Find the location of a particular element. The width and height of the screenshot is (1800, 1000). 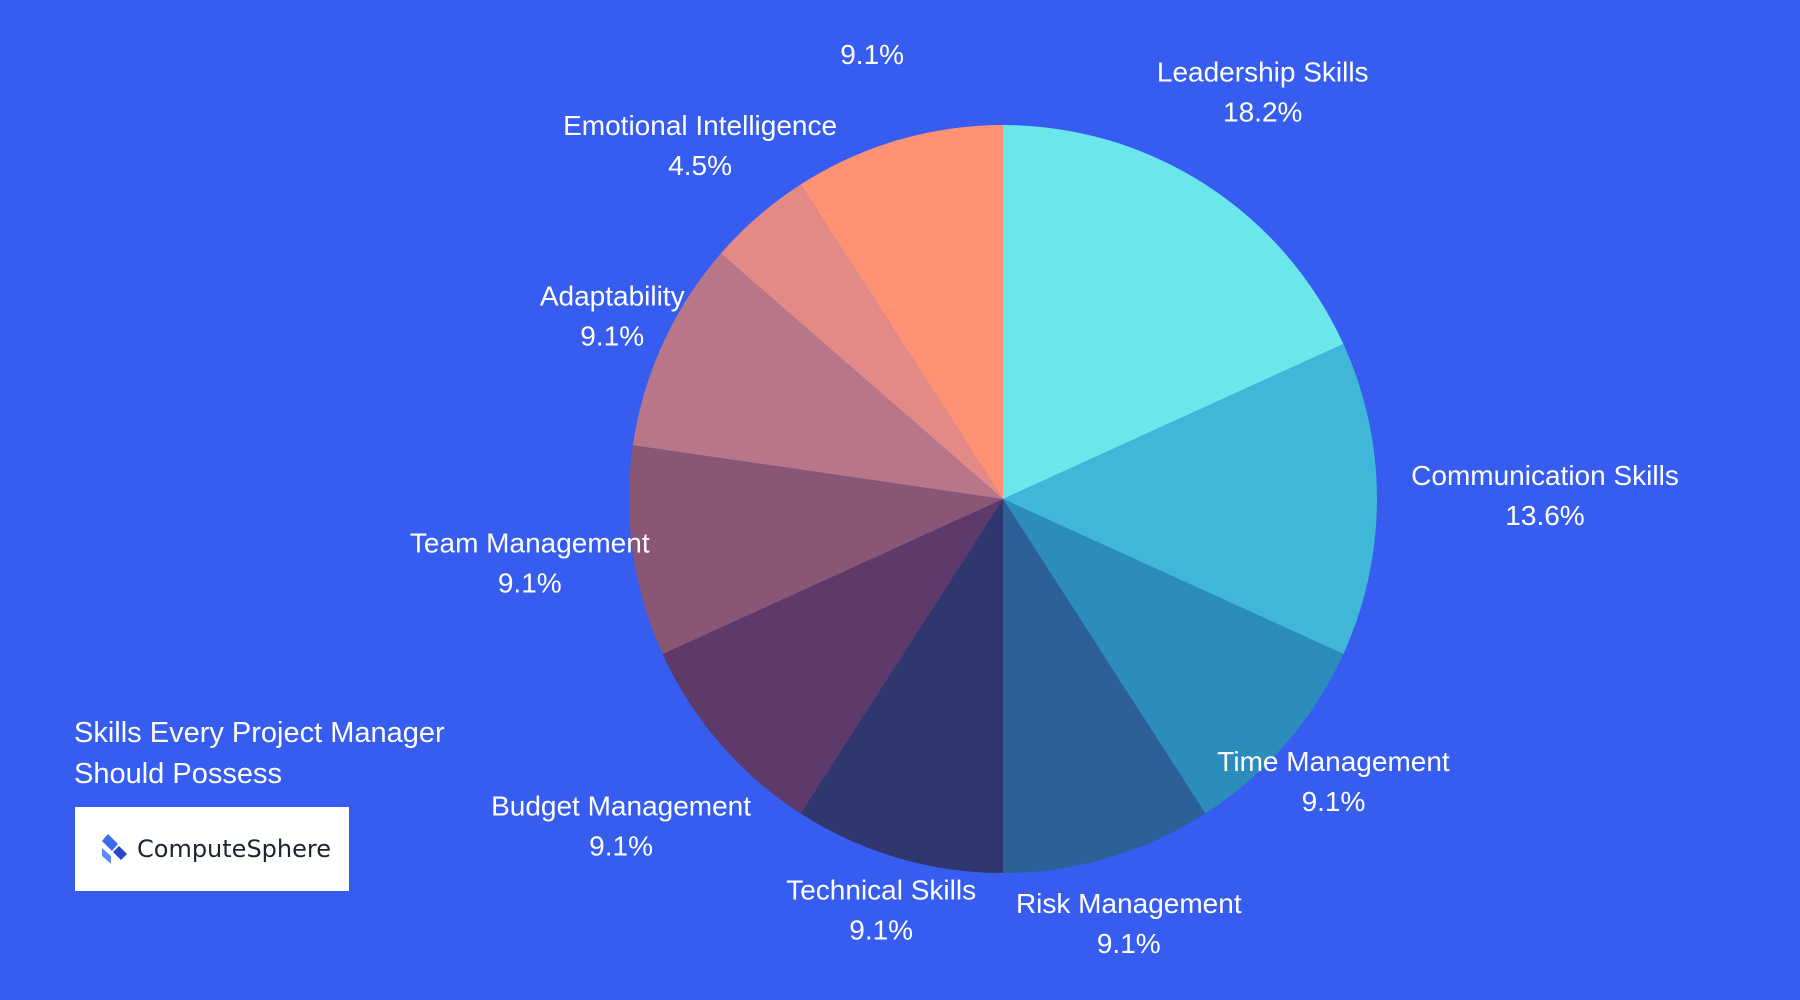

slice-label: Emotional Intelligence is located at coordinates (700, 125).